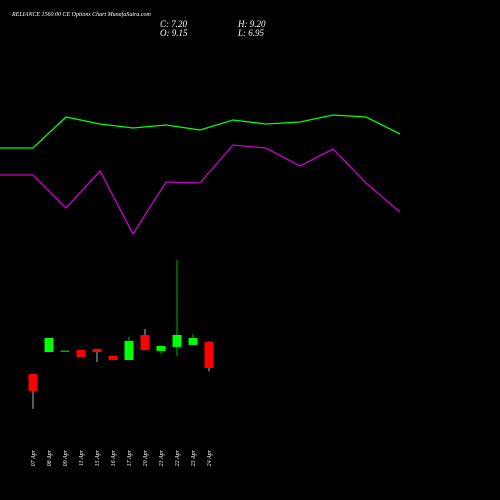 Image resolution: width=500 pixels, height=500 pixels. What do you see at coordinates (251, 24) in the screenshot?
I see `ohlc-label: H: 9.20` at bounding box center [251, 24].